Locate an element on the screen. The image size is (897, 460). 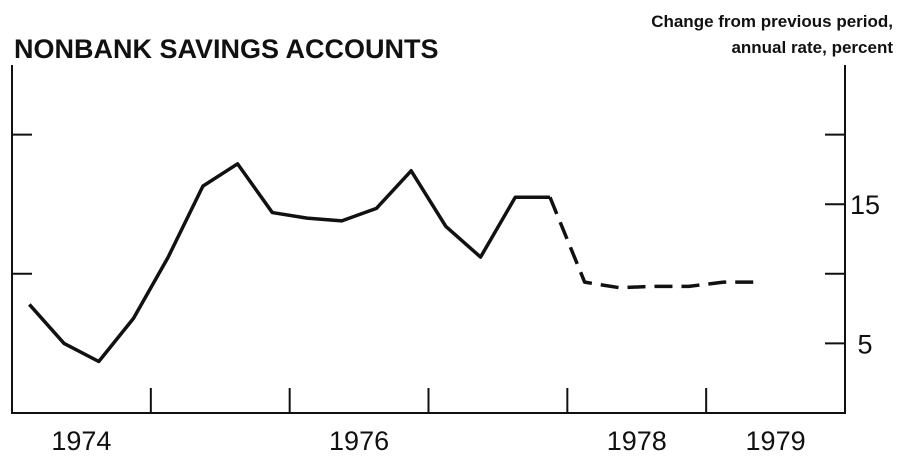
line-series is located at coordinates (653, 243).